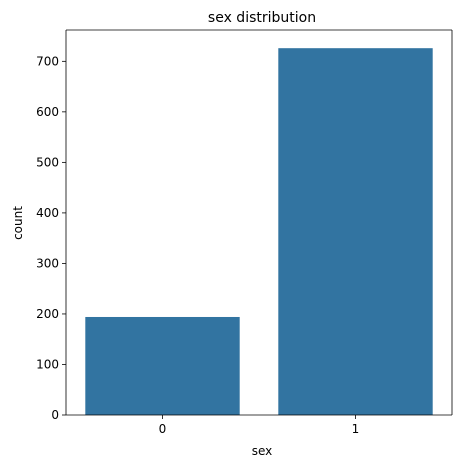  I want to click on y-tick-label-300: 300, so click(47, 263).